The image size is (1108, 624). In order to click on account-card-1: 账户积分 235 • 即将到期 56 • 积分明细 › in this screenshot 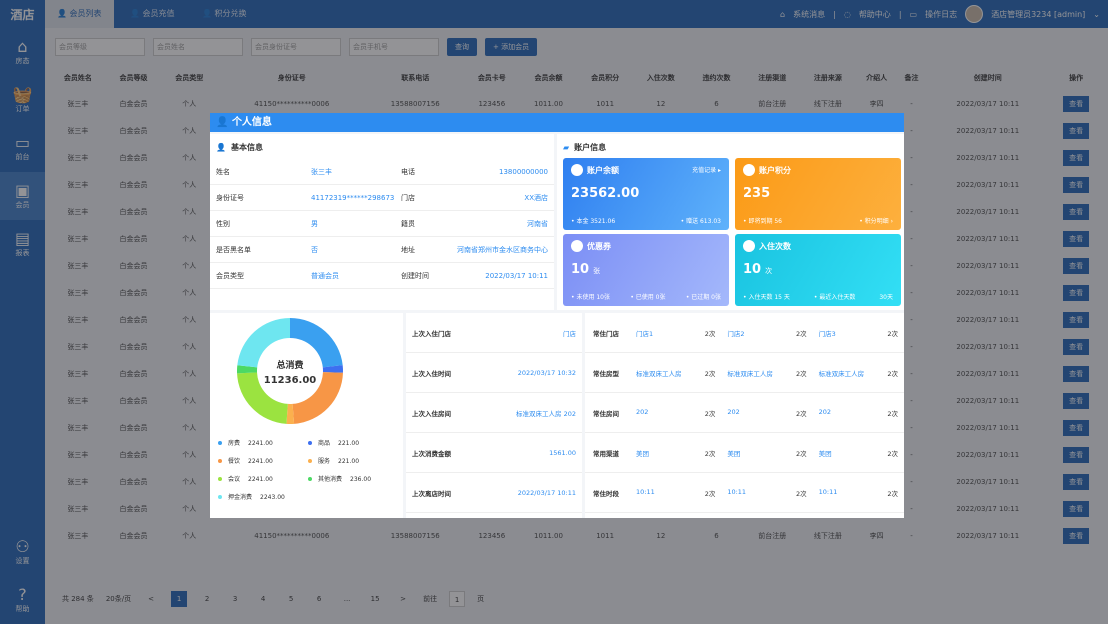, I will do `click(818, 194)`.